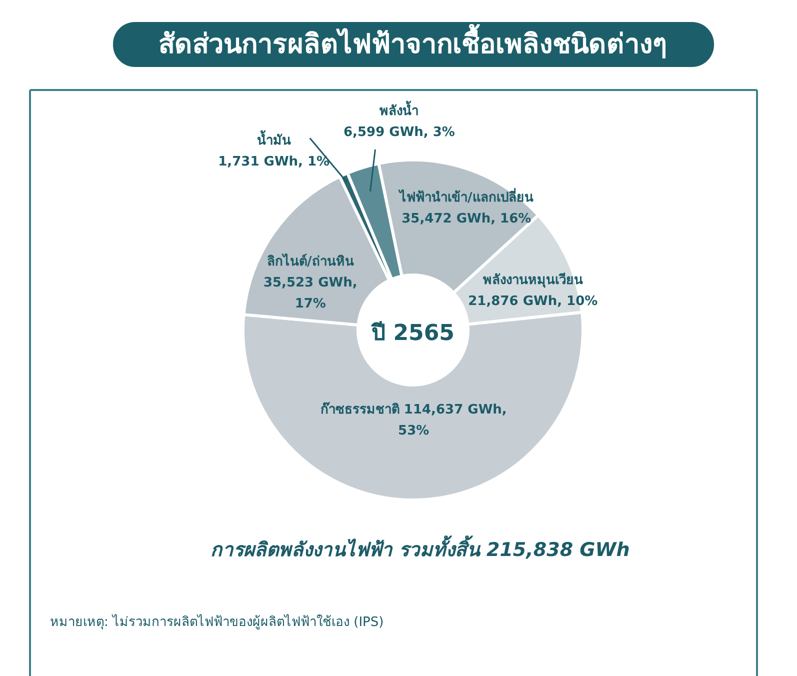 The height and width of the screenshot is (676, 797). I want to click on text: หมายเหตุ: ไม่รวมการผลิตไฟฟ้าของผู้ผลิตไฟฟ้าใช้เอง (IPS), so click(217, 622).